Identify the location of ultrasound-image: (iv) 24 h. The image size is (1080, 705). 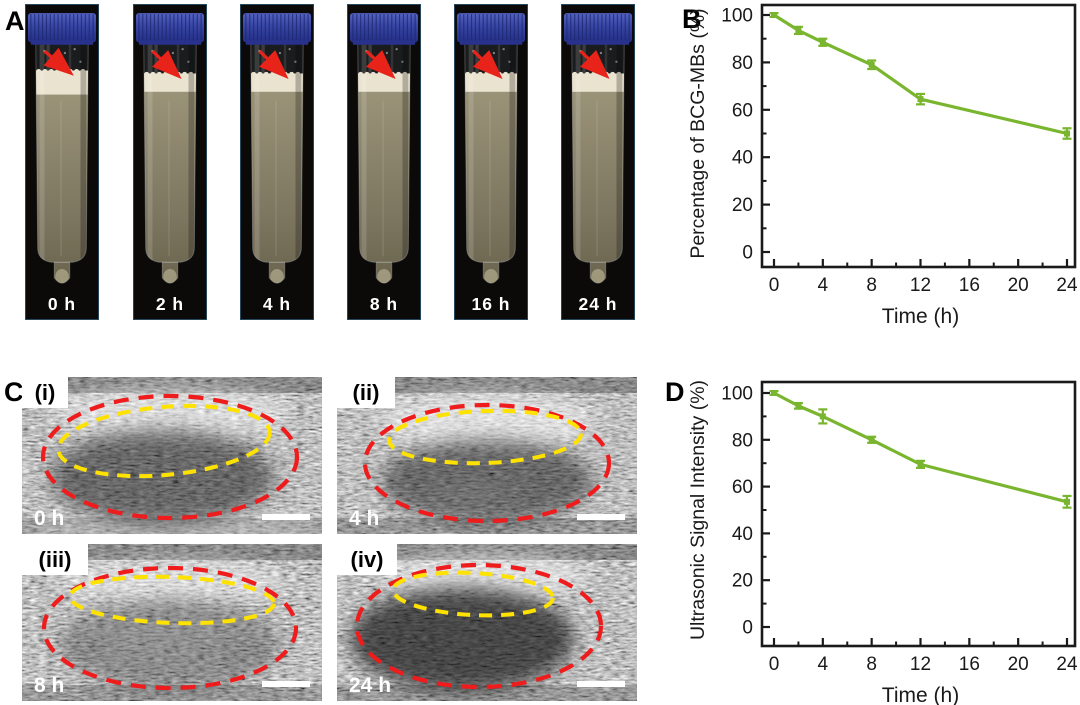
(487, 622).